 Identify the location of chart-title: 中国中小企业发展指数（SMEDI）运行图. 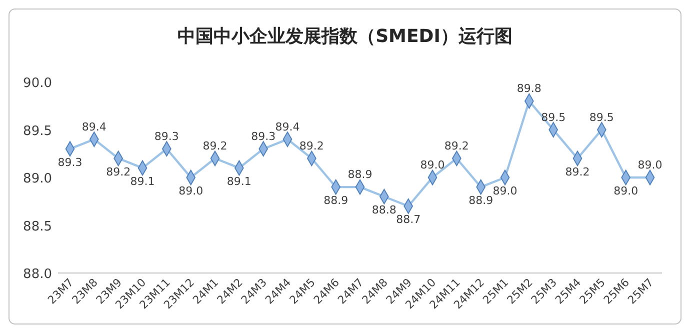
(345, 36).